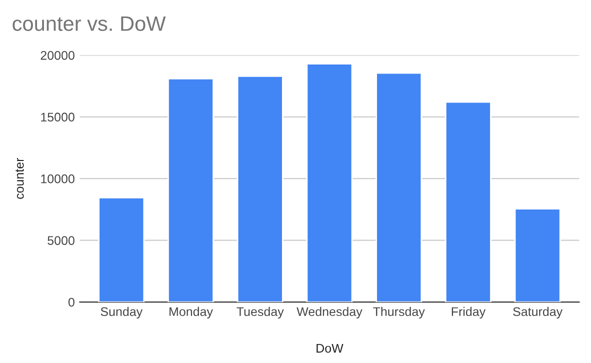 Image resolution: width=591 pixels, height=363 pixels. What do you see at coordinates (71, 302) in the screenshot?
I see `y-tick-label: 0` at bounding box center [71, 302].